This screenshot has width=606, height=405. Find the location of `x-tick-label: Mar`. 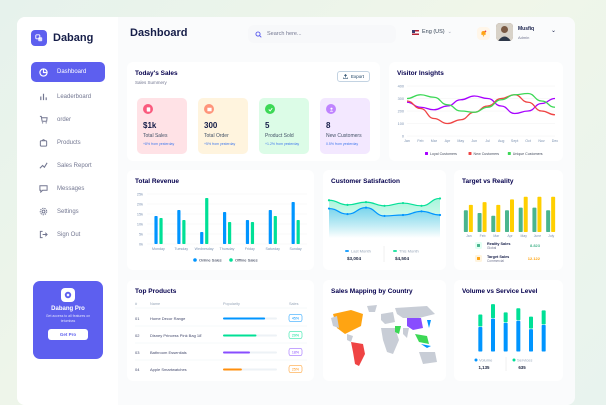

x-tick-label: Mar is located at coordinates (434, 141).